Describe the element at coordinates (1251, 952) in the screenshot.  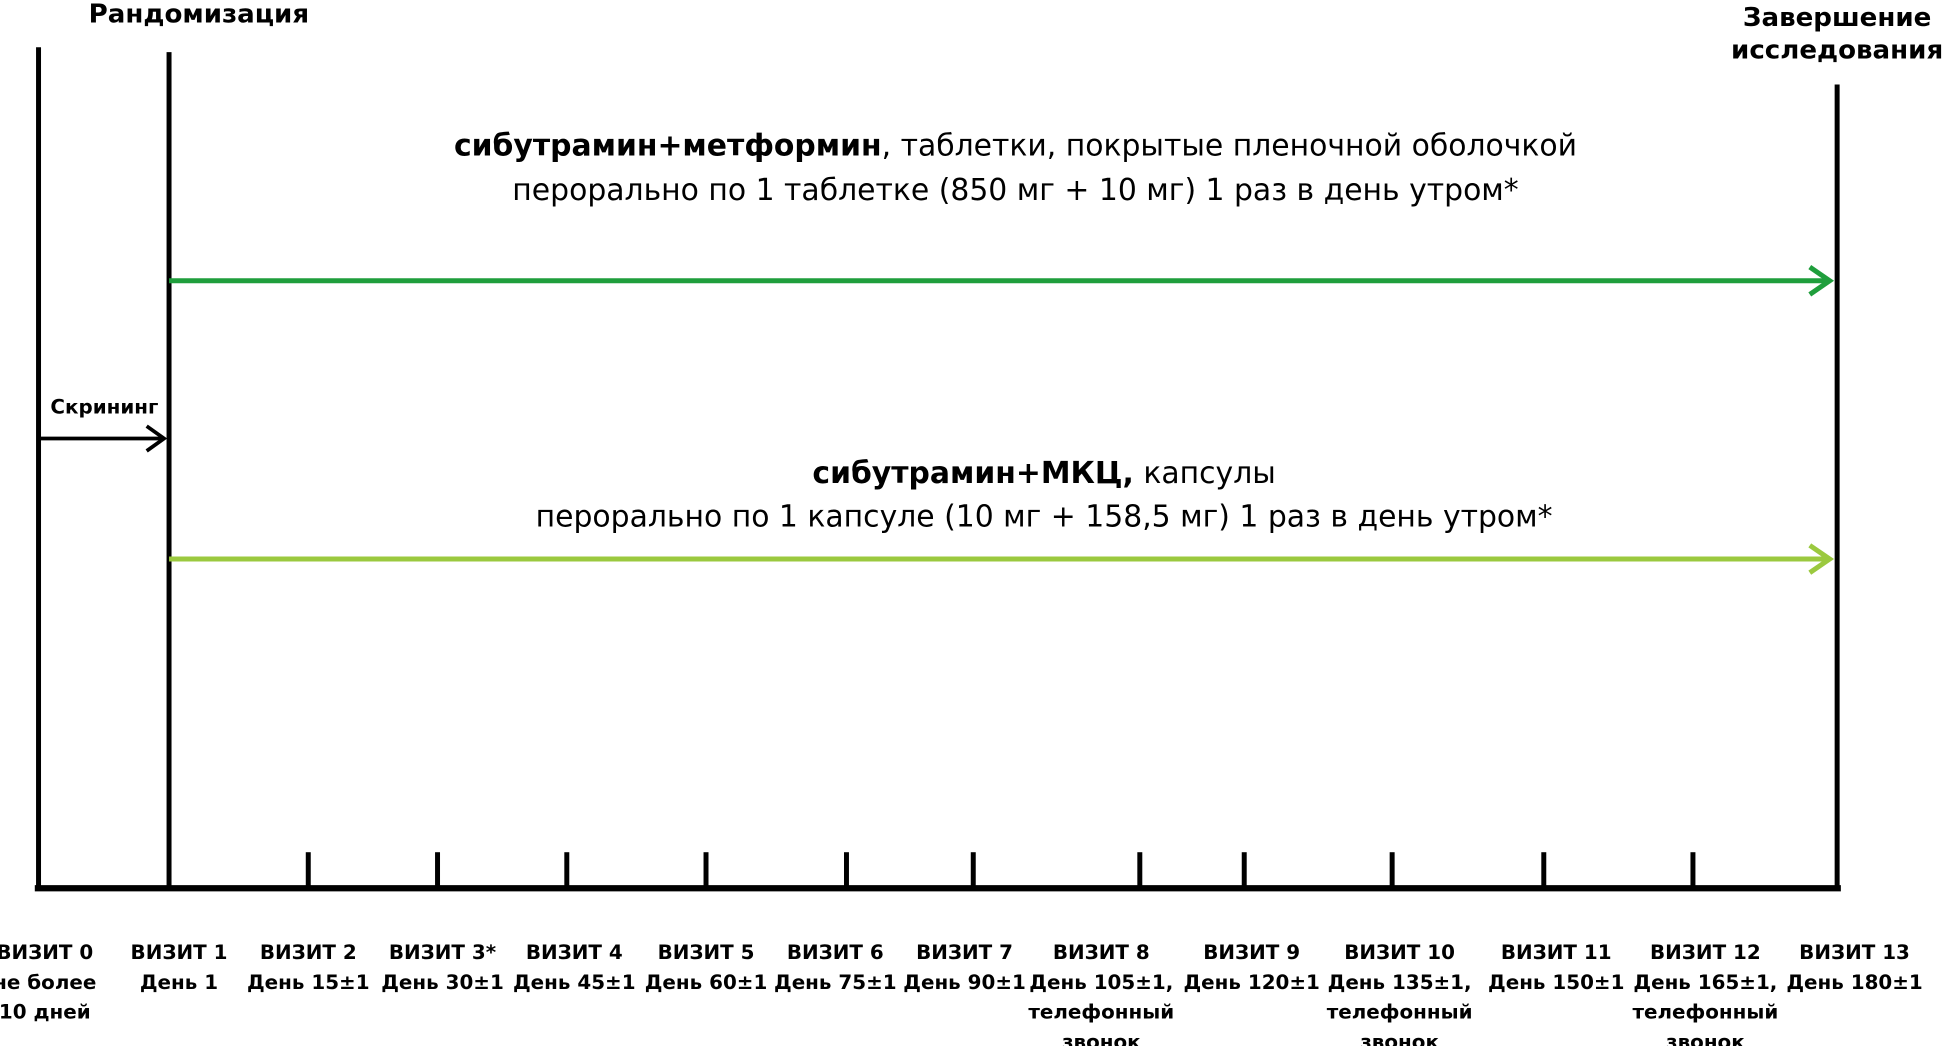
I see `visit-name: ВИЗИТ 9` at that location.